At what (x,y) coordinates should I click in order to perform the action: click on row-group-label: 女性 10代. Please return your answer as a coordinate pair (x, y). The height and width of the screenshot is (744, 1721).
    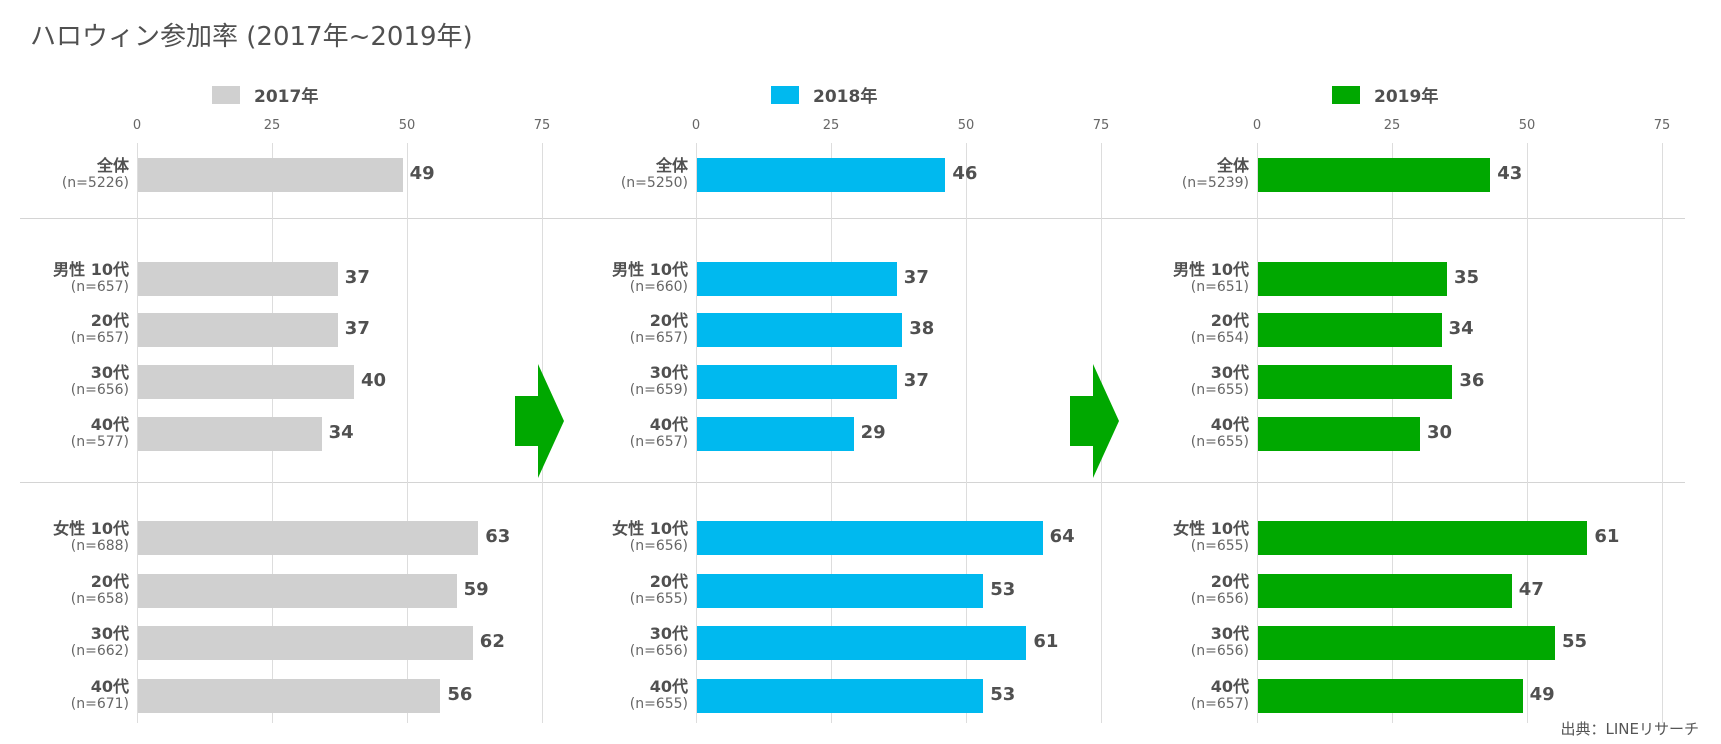
    Looking at the image, I should click on (650, 528).